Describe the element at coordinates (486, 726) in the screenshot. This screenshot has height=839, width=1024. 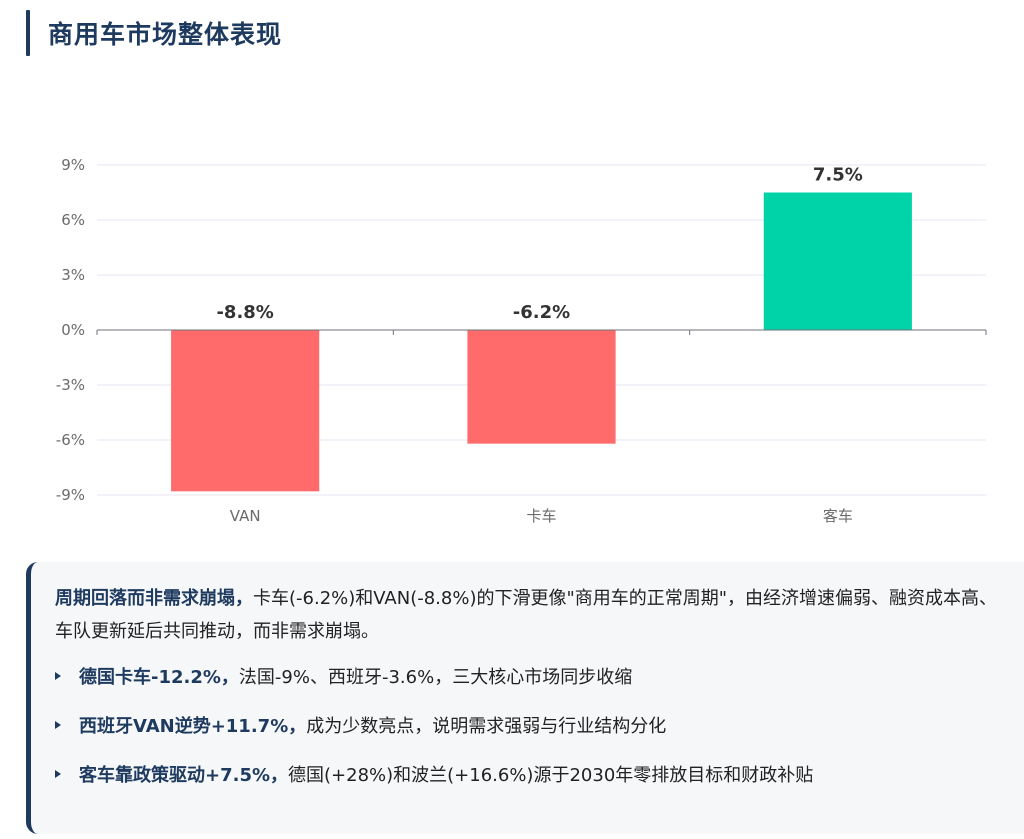
I see `summary-point-text: 成为少数亮点，说明需求强弱与行业结构分化` at that location.